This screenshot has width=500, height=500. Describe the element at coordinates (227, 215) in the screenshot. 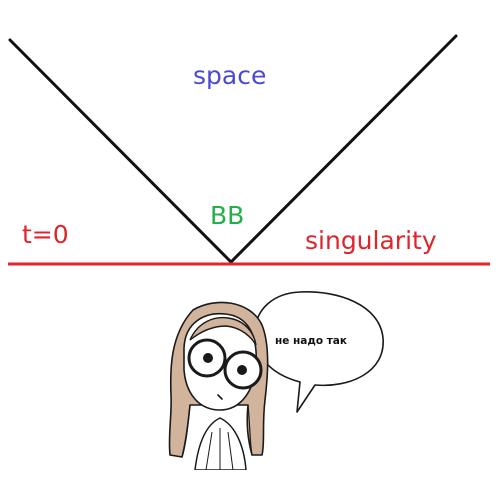

I see `big-bang-label: BB` at that location.